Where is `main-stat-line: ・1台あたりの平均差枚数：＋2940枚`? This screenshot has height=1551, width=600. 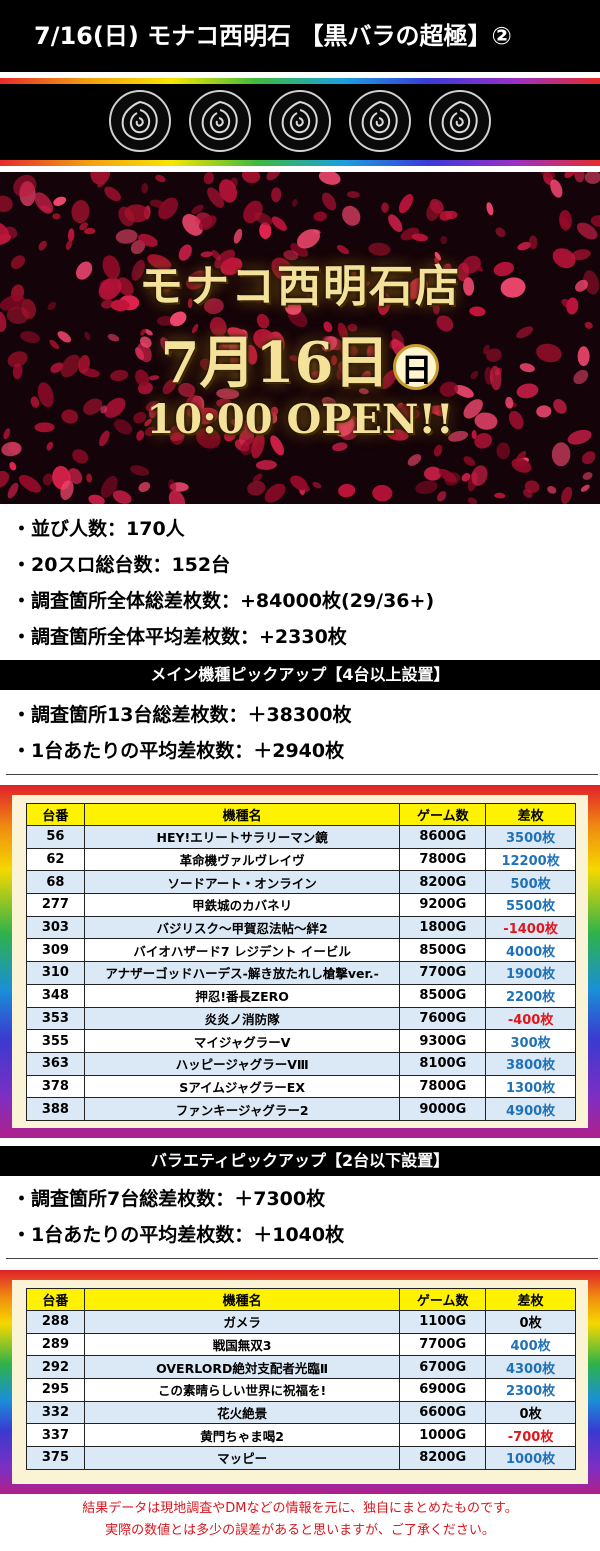
main-stat-line: ・1台あたりの平均差枚数：＋2940枚 is located at coordinates (178, 751).